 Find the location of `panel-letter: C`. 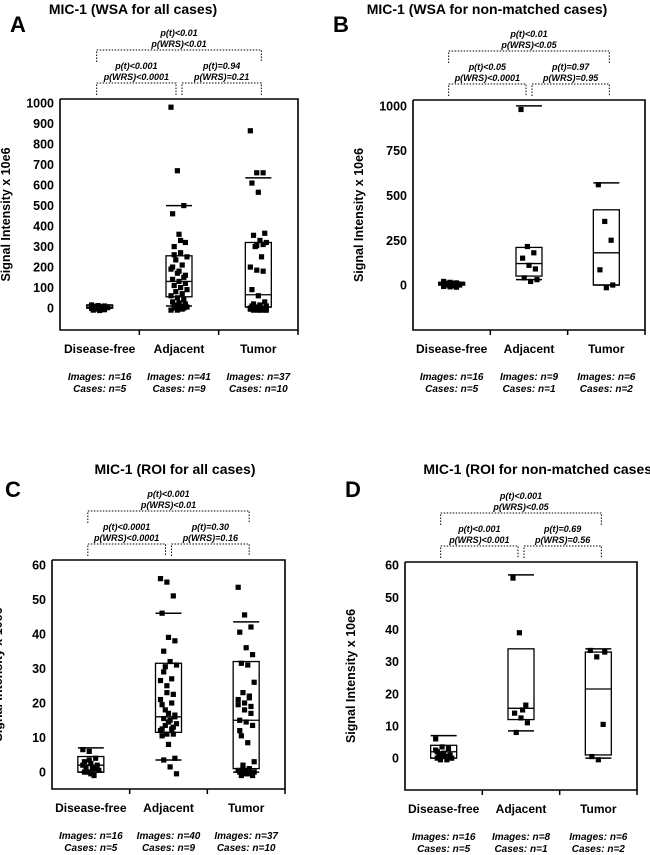

panel-letter: C is located at coordinates (13, 489).